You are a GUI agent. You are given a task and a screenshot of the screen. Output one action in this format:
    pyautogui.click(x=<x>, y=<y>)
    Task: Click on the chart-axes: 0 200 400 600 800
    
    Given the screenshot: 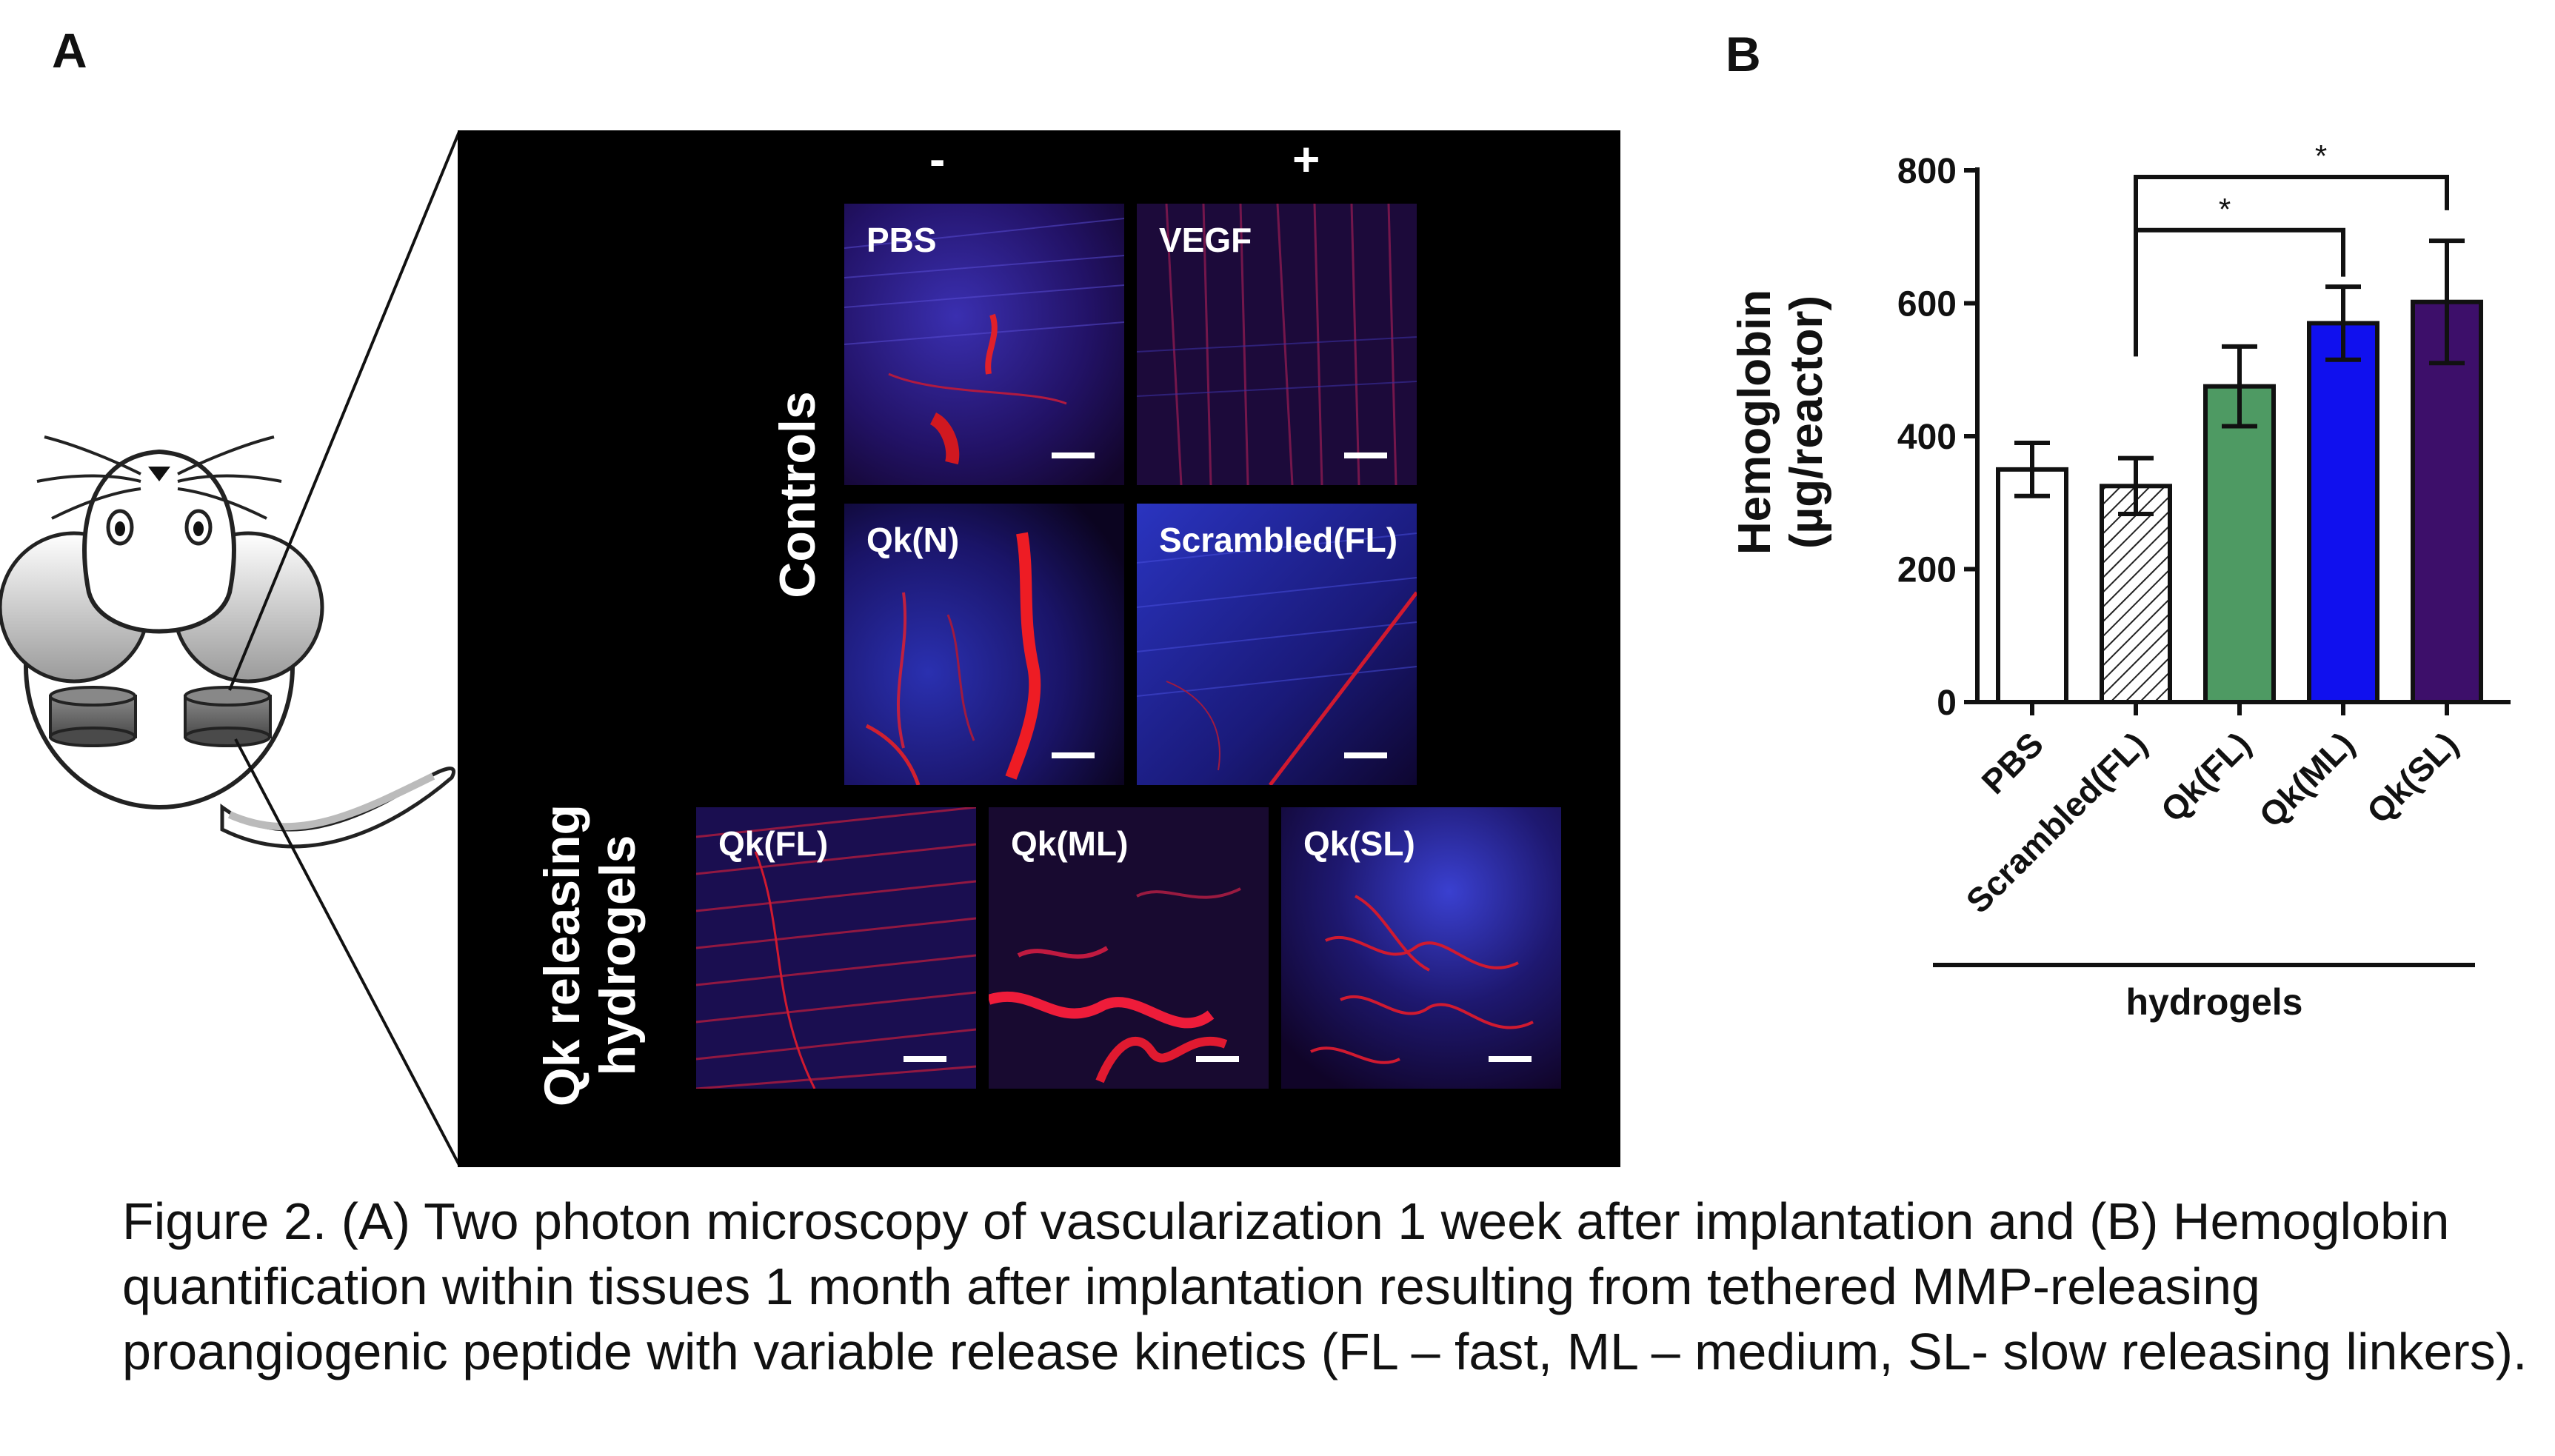 What is the action you would take?
    pyautogui.click(x=2204, y=437)
    